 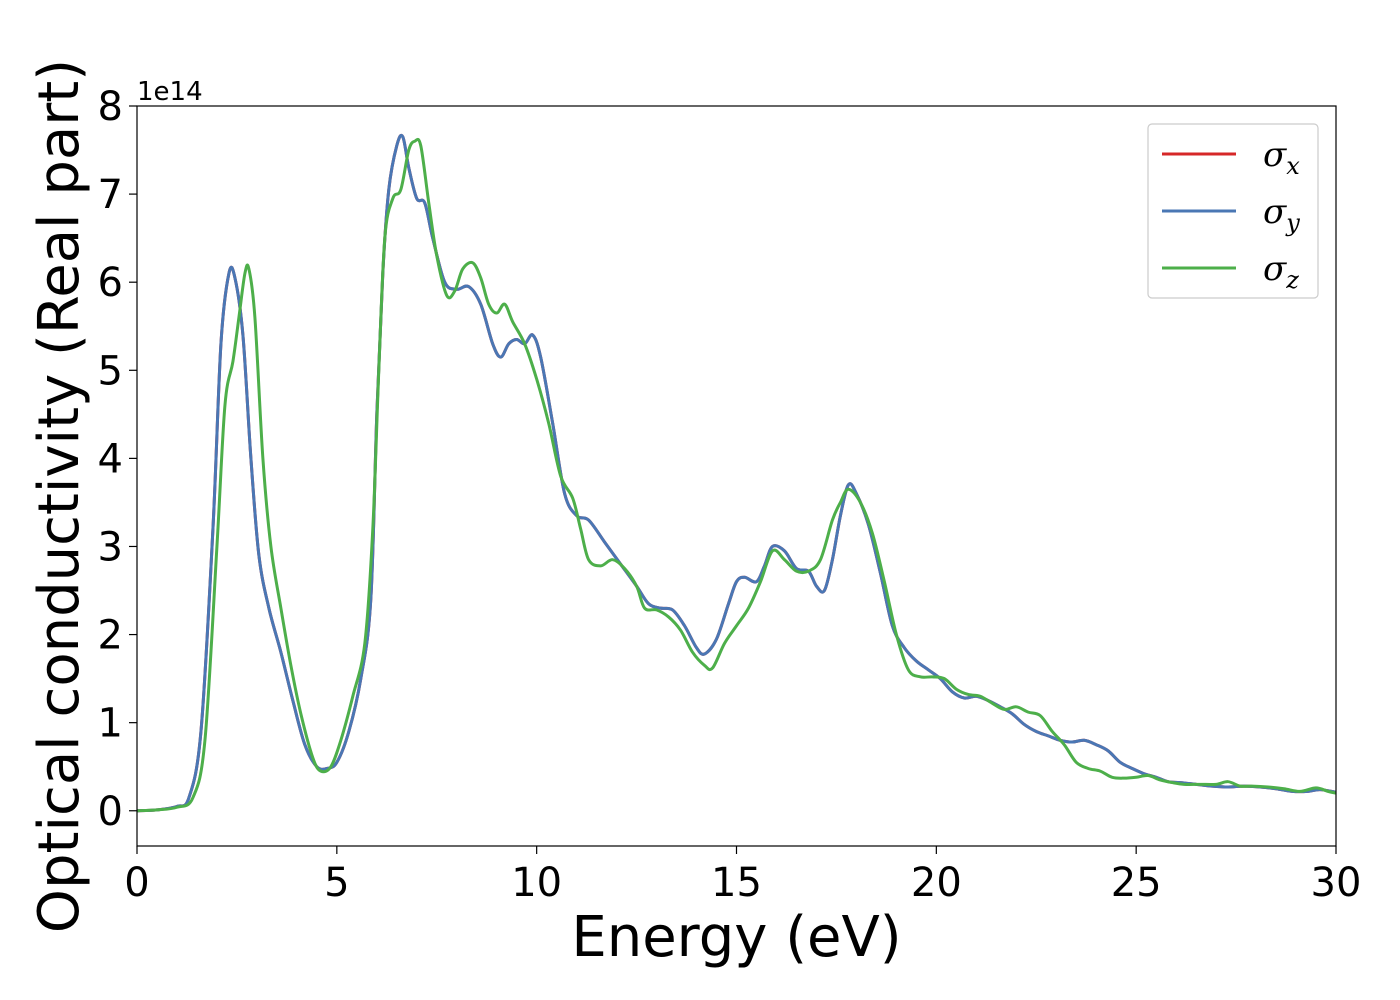 I want to click on x-axis-label: Energy (eV), so click(x=736, y=937).